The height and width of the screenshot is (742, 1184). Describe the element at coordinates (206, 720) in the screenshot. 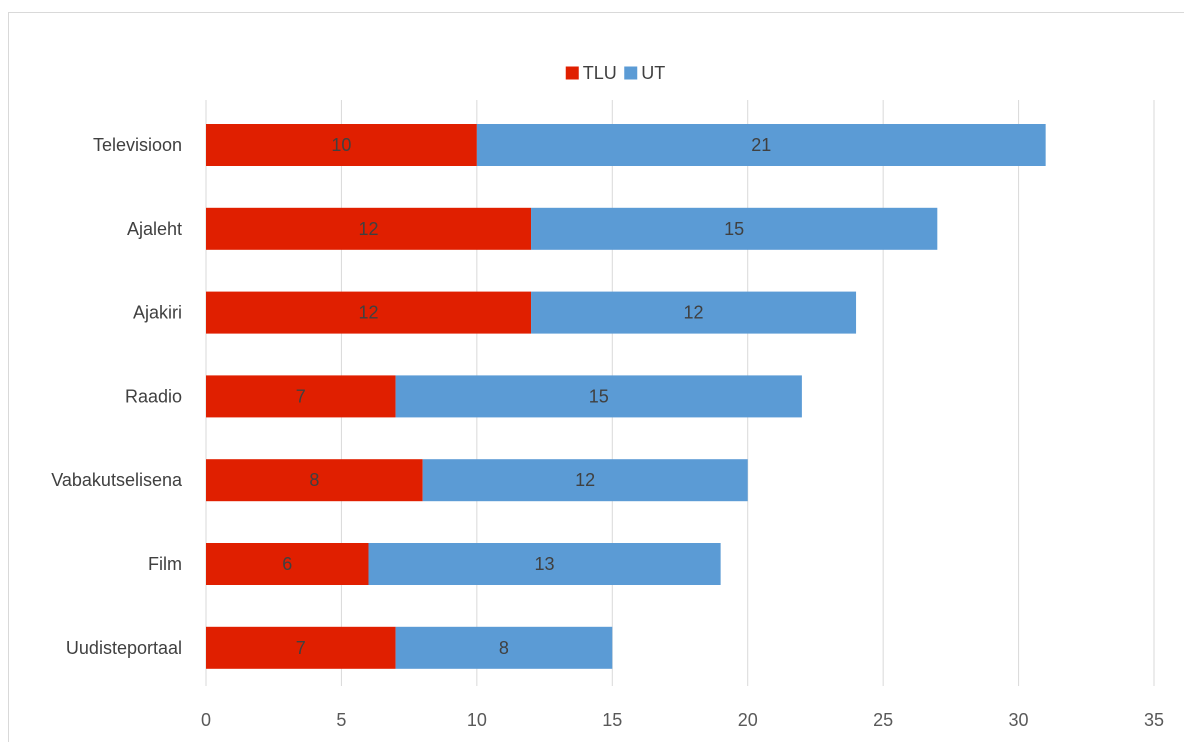

I see `x-tick-label: 0` at that location.